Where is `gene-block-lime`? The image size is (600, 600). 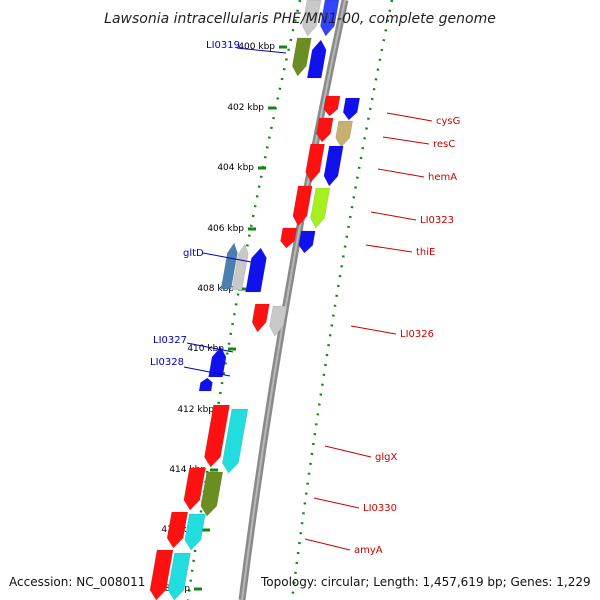
gene-block-lime is located at coordinates (320, 208).